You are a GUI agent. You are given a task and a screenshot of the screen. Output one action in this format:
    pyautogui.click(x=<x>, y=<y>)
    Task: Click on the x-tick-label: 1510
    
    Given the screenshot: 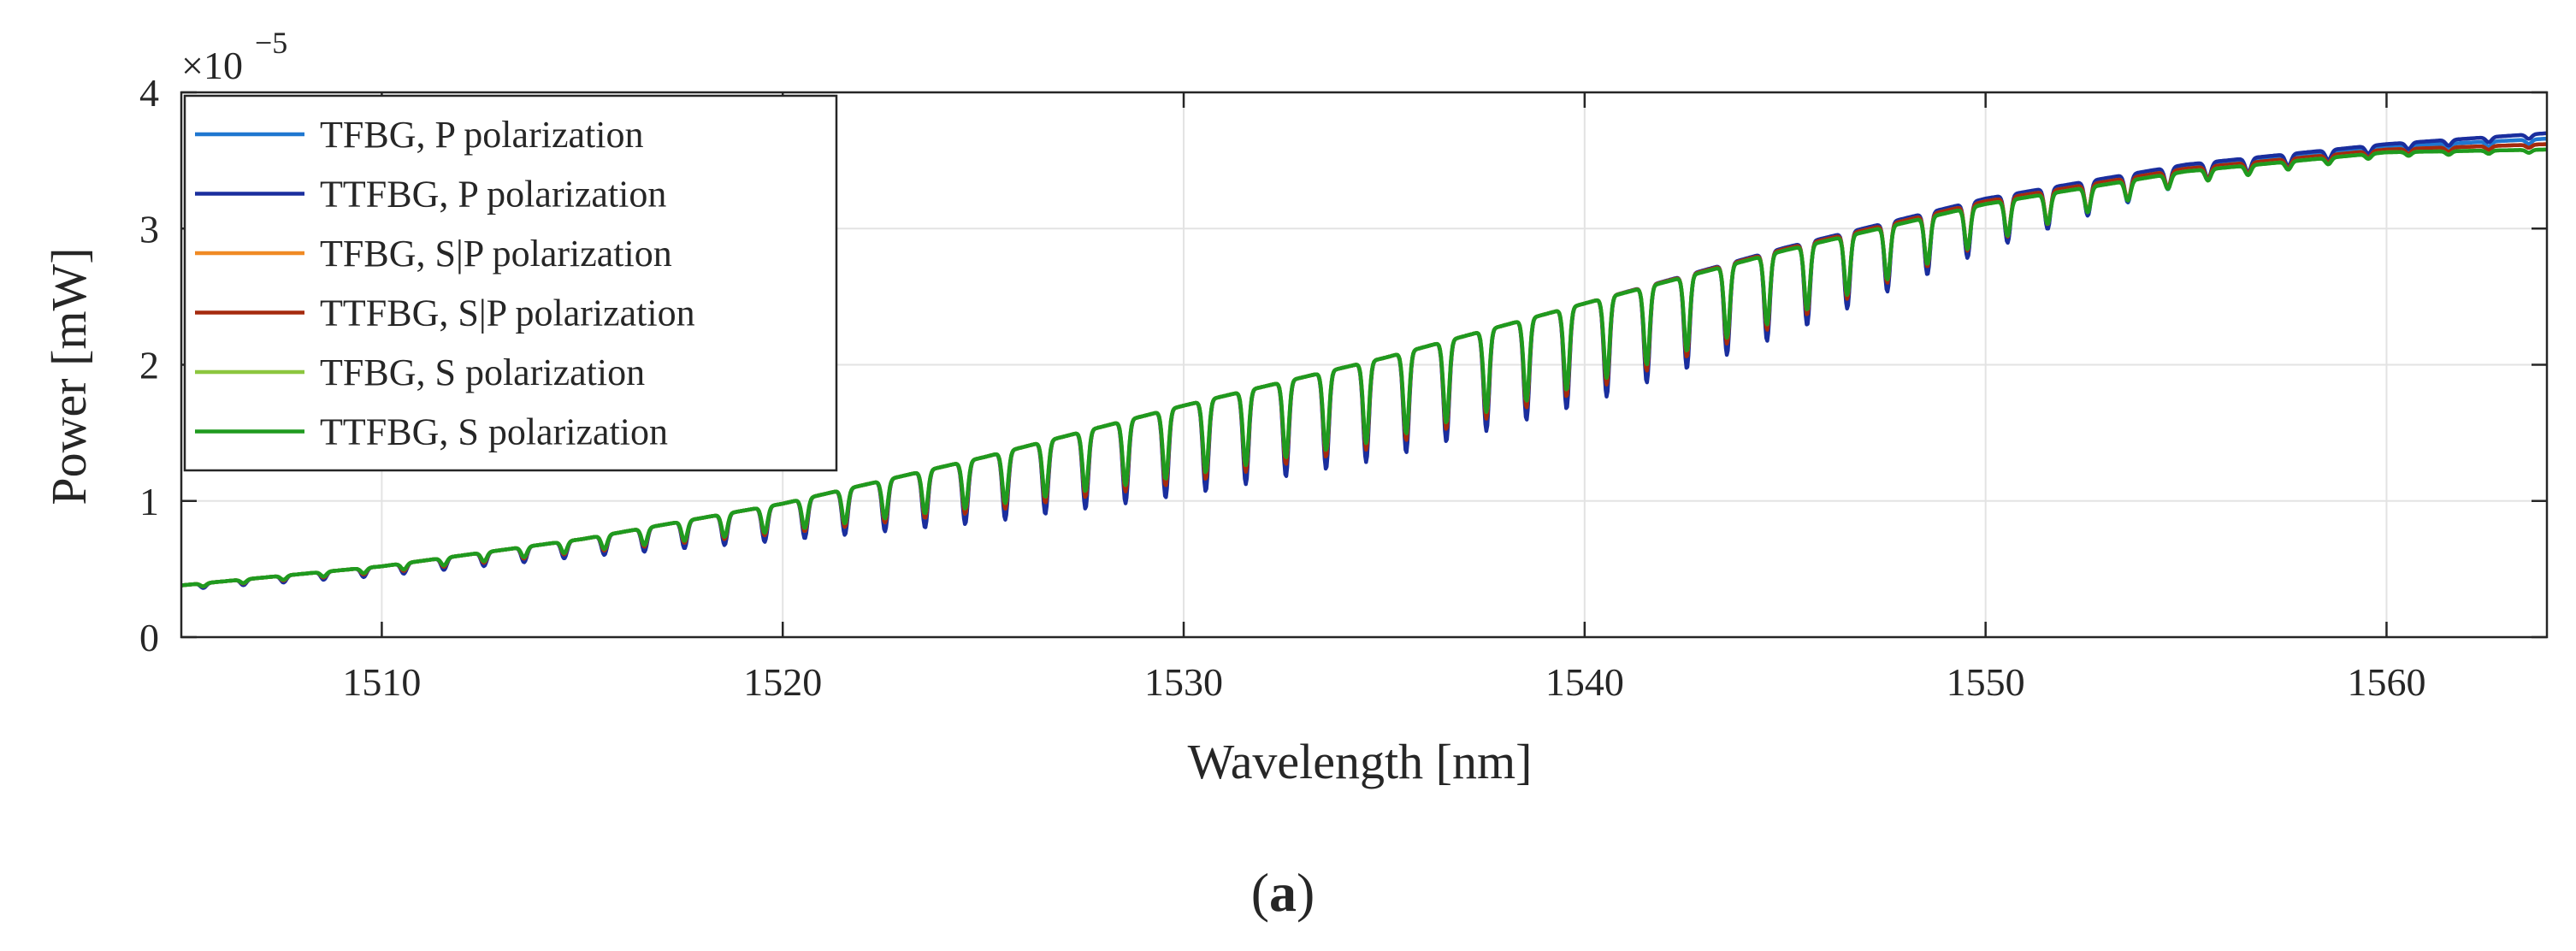 What is the action you would take?
    pyautogui.click(x=381, y=682)
    